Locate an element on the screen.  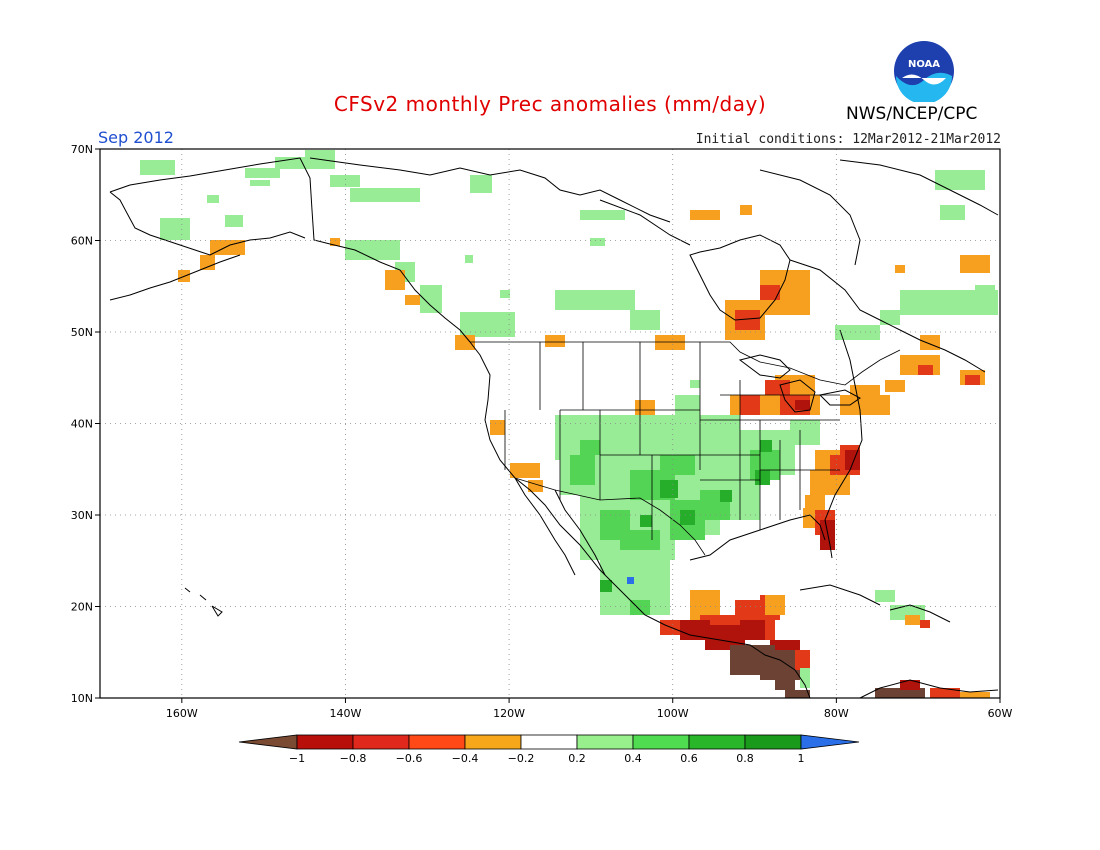
lat-label: 50N is located at coordinates (82, 332).